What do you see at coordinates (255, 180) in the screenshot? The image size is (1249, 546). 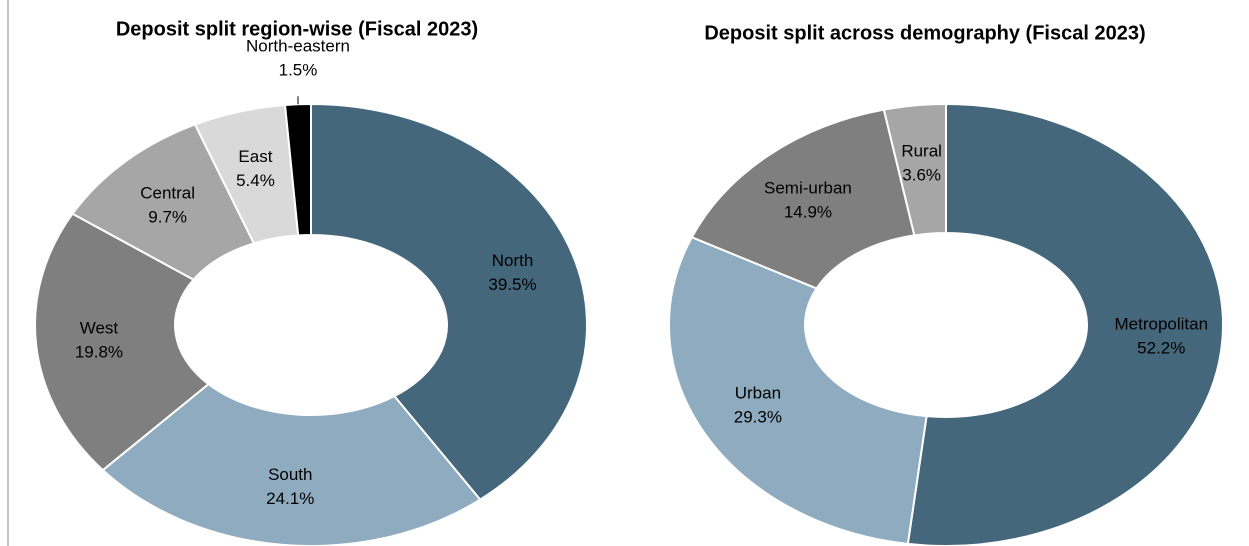 I see `slice-value-label: 5.4%` at bounding box center [255, 180].